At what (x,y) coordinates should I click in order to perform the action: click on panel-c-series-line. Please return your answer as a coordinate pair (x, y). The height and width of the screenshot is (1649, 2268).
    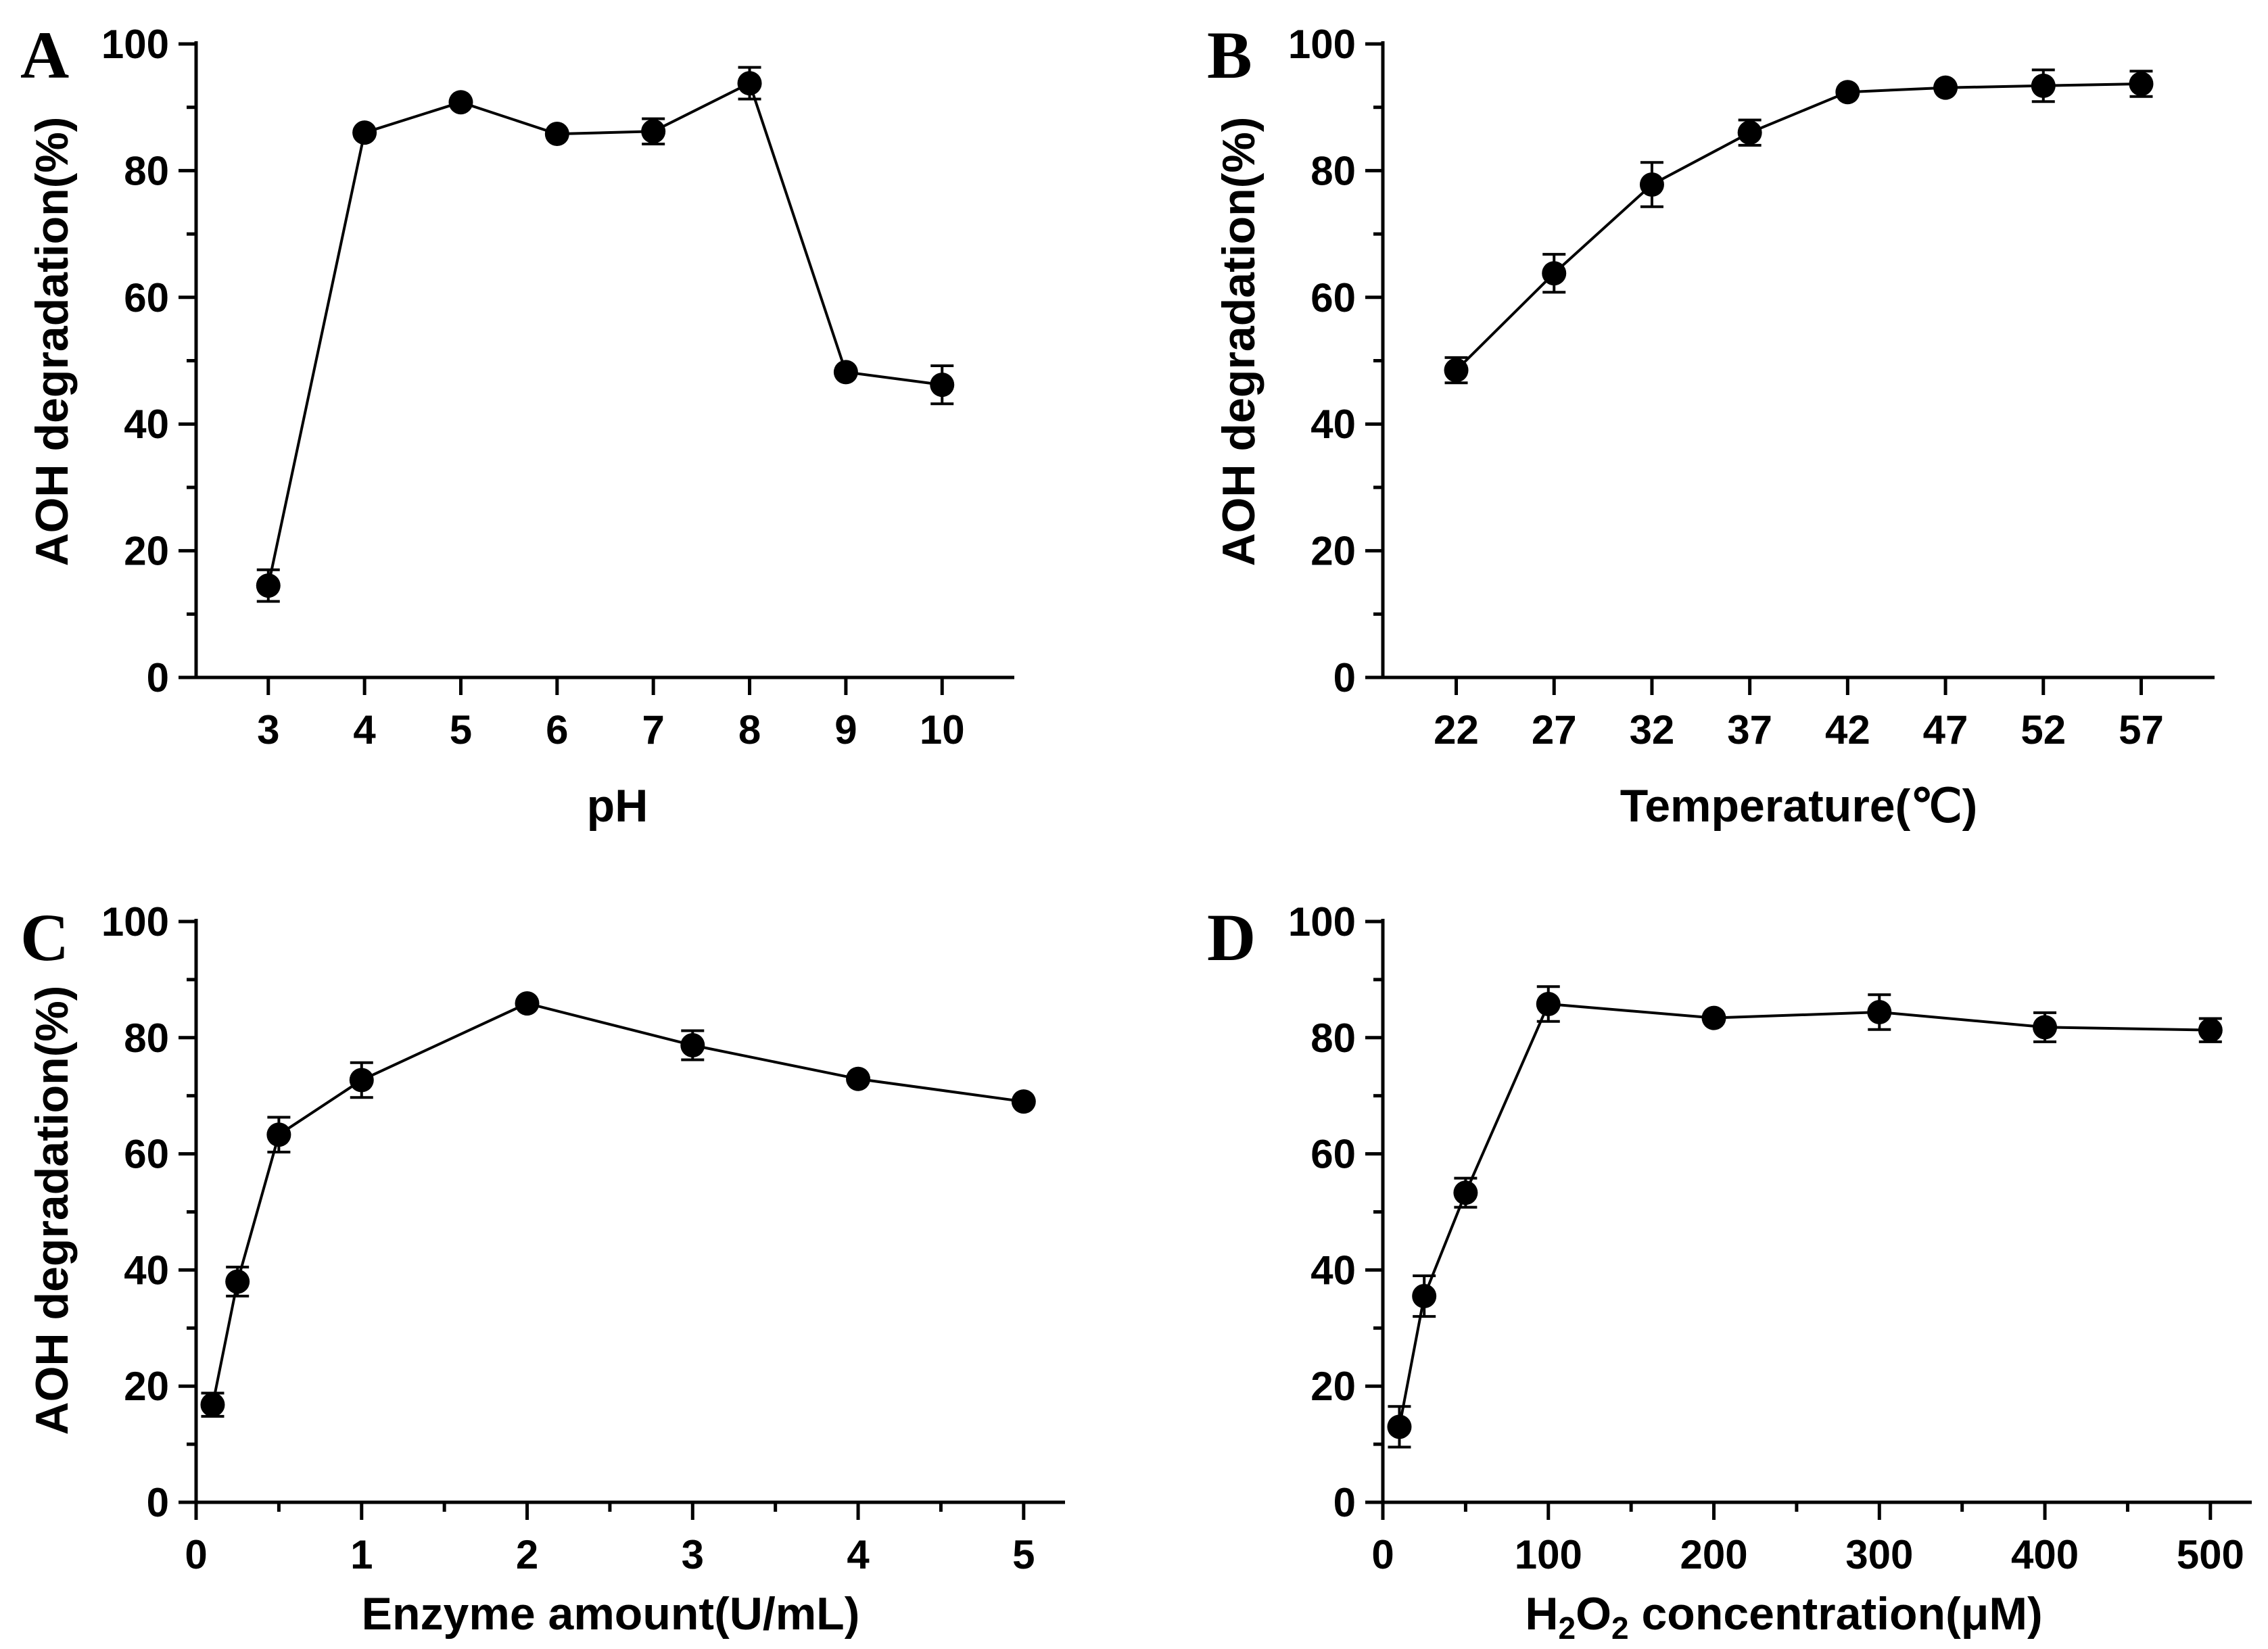
    Looking at the image, I should click on (617, 1203).